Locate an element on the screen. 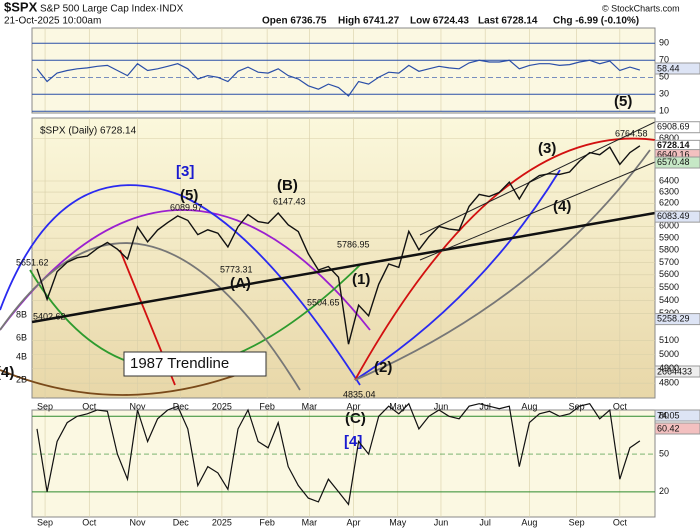 The image size is (700, 530). y-tick-label: 4800 is located at coordinates (669, 383).